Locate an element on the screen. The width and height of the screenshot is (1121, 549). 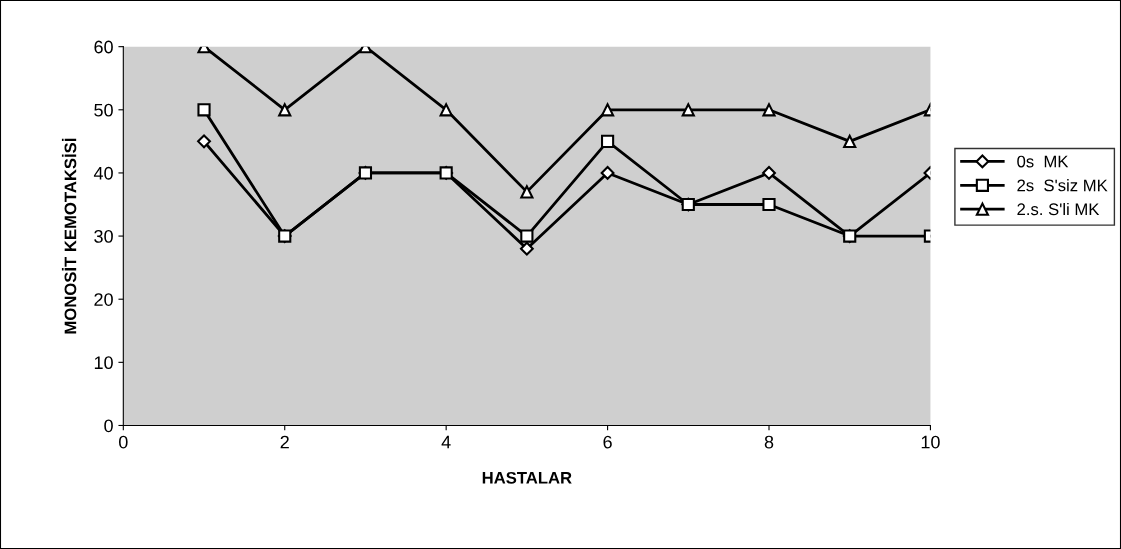
y-tick-label: 50 is located at coordinates (103, 110).